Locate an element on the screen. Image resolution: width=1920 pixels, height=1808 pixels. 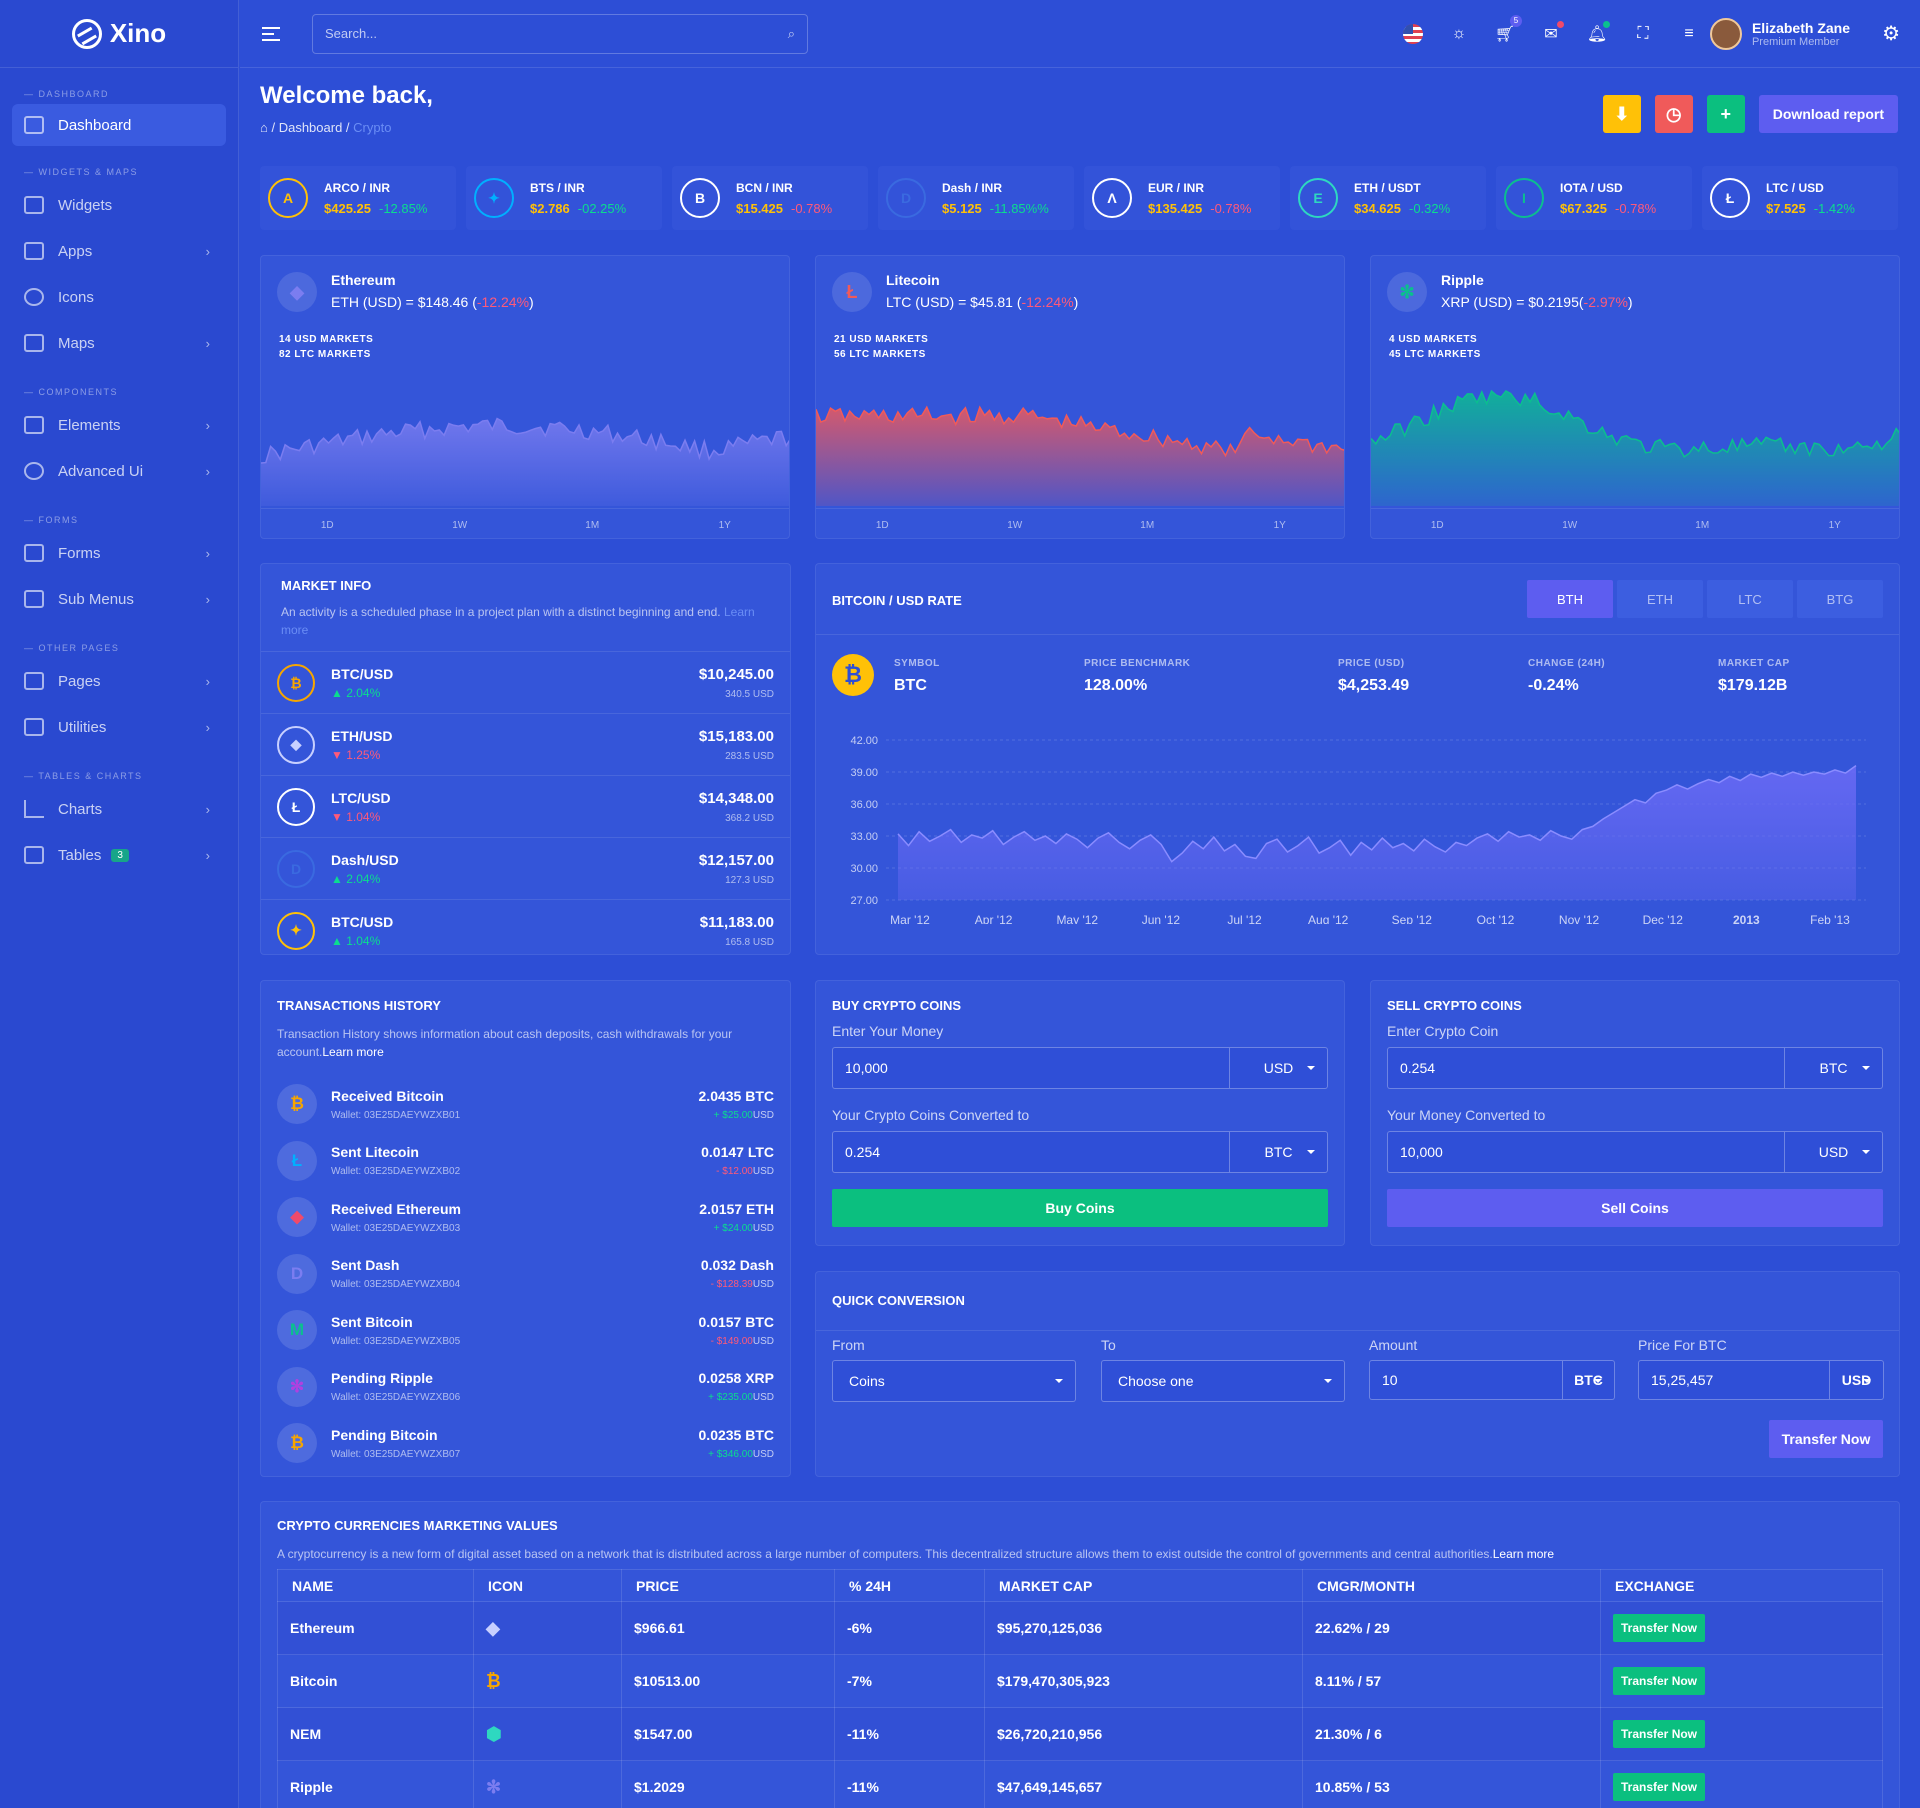
market-row: ◆ ETH/USD ▼ 1.25% $15,183.00 283.5 USD is located at coordinates (525, 744).